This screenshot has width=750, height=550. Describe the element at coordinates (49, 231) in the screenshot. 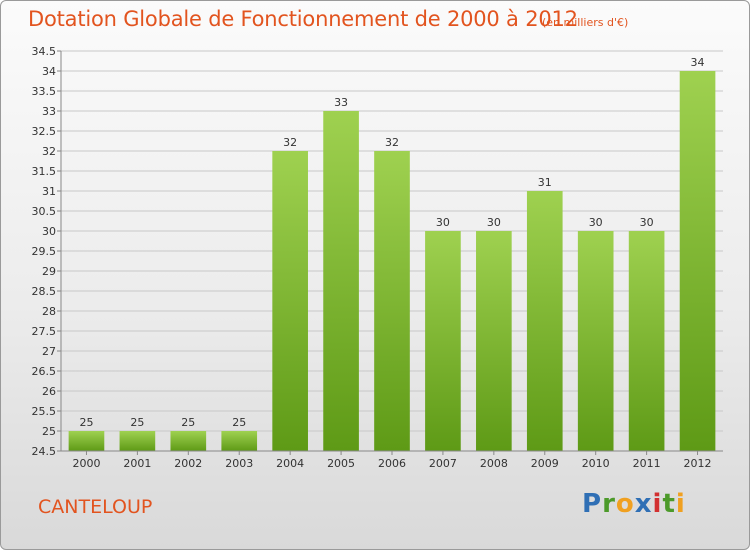

I see `y-tick-label: 30` at that location.